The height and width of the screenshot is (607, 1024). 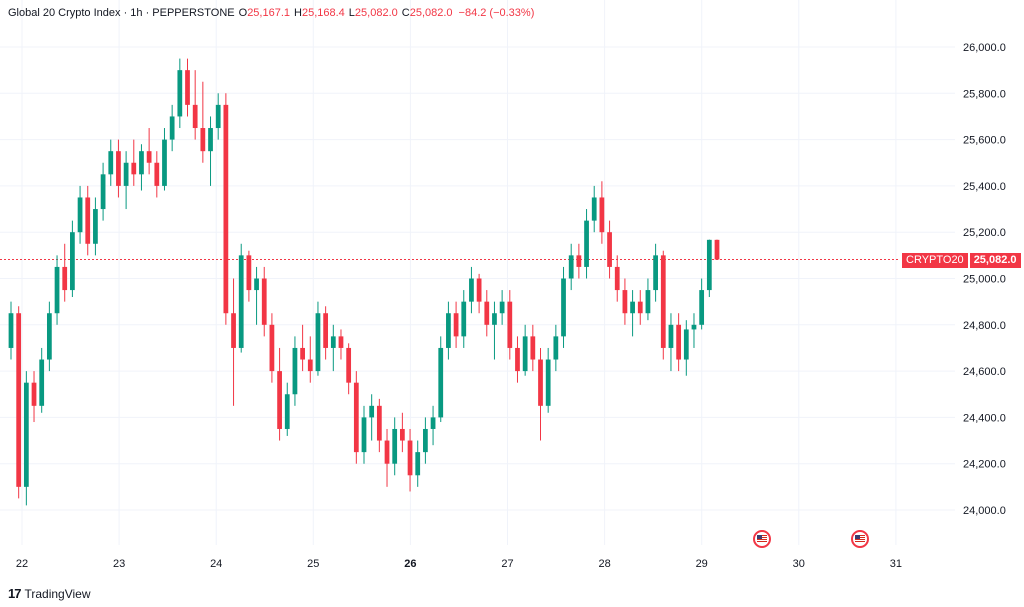 What do you see at coordinates (376, 13) in the screenshot?
I see `legend-low-value: 25,082.0` at bounding box center [376, 13].